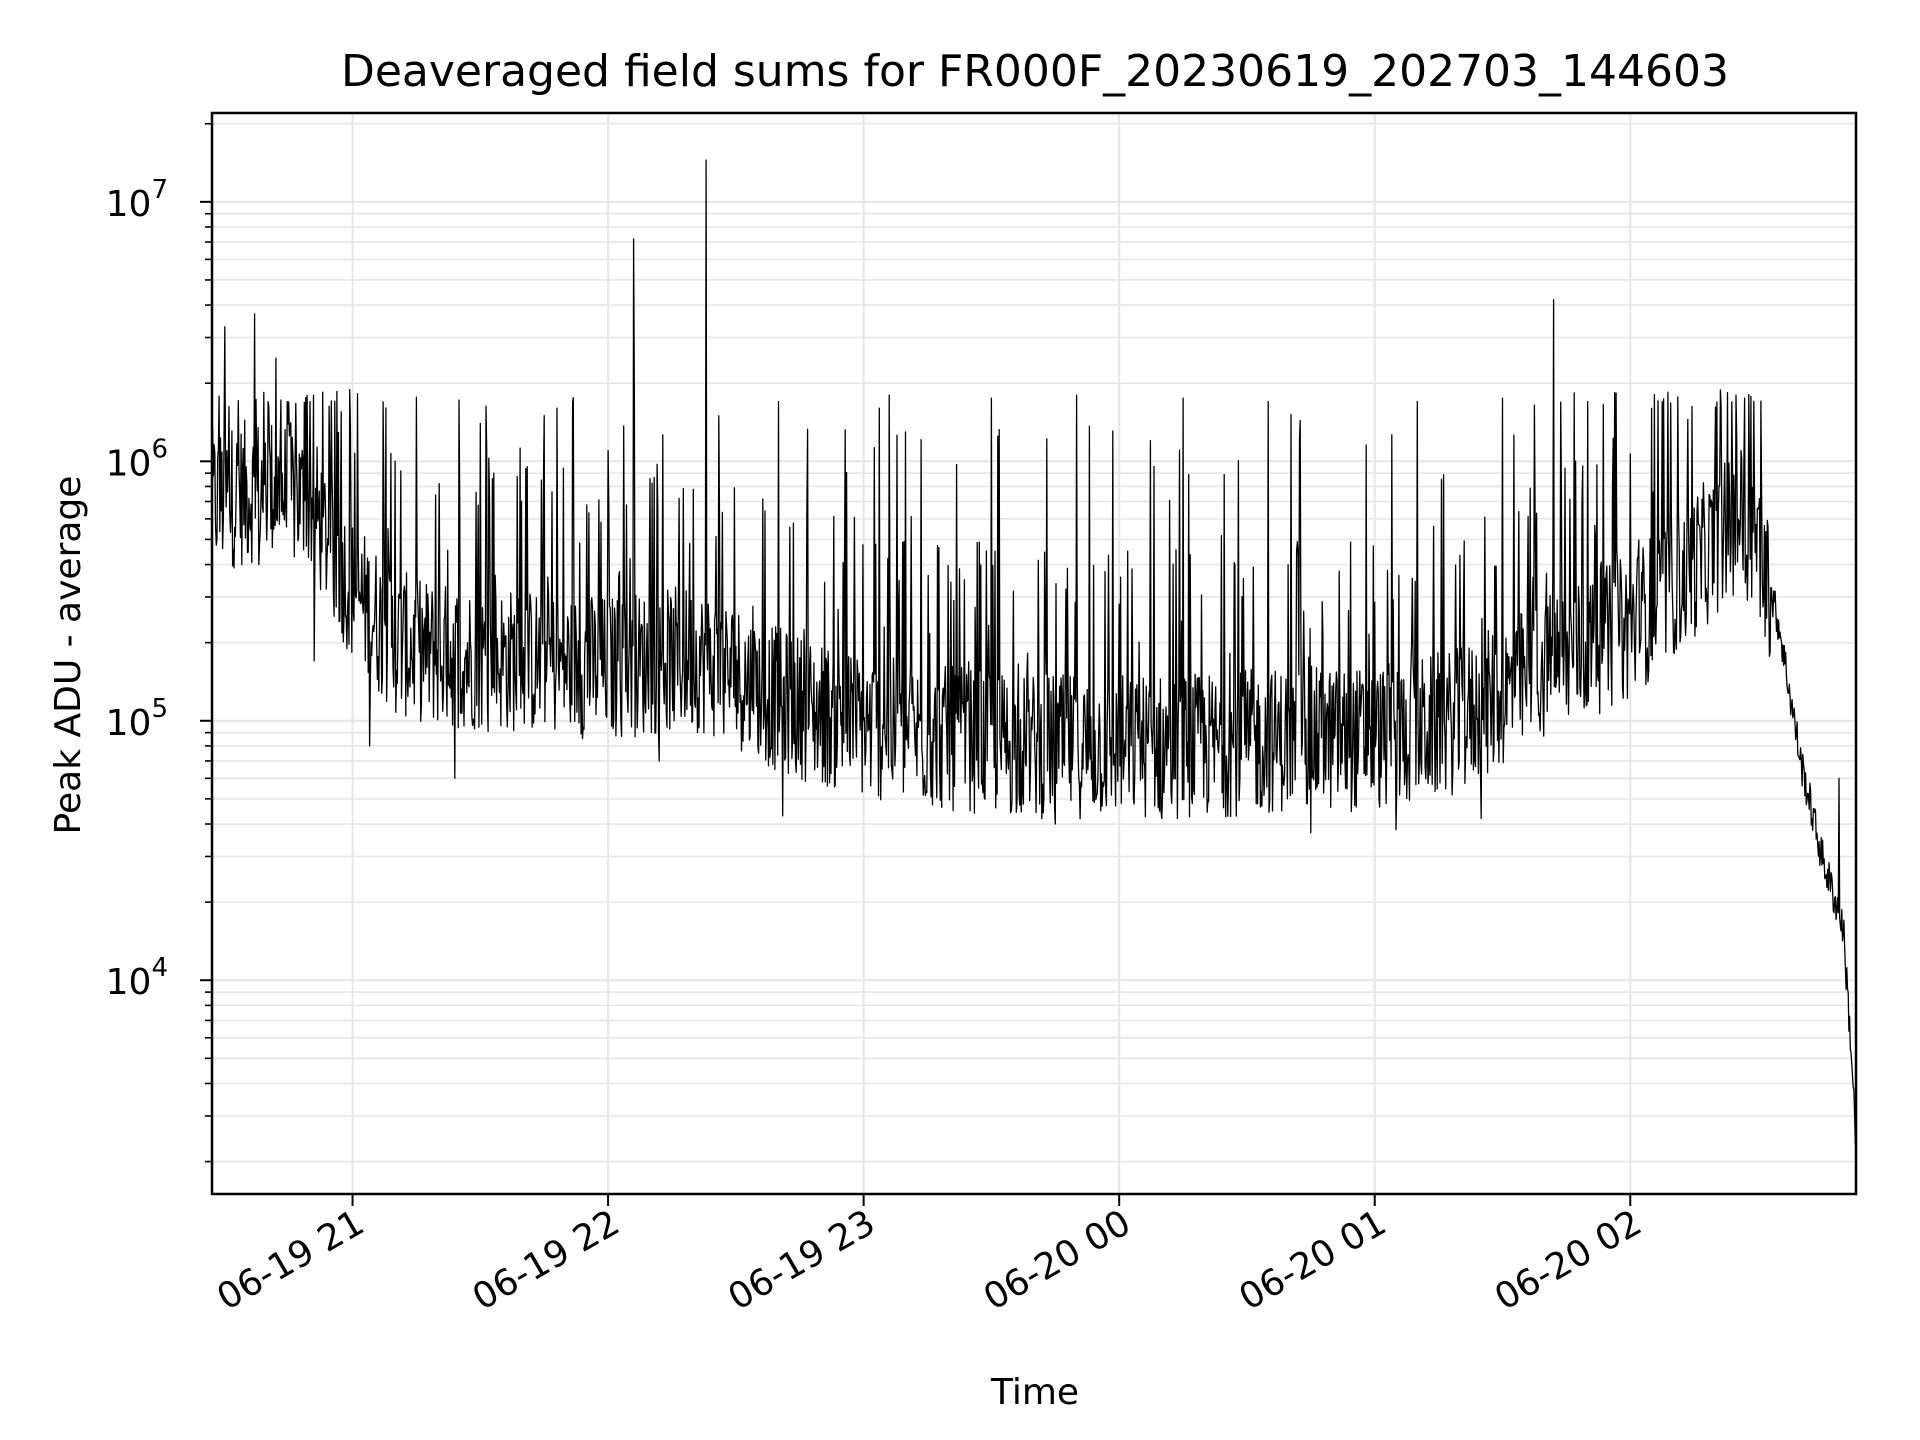  I want to click on x-tick-label: 06-19 22, so click(546, 1260).